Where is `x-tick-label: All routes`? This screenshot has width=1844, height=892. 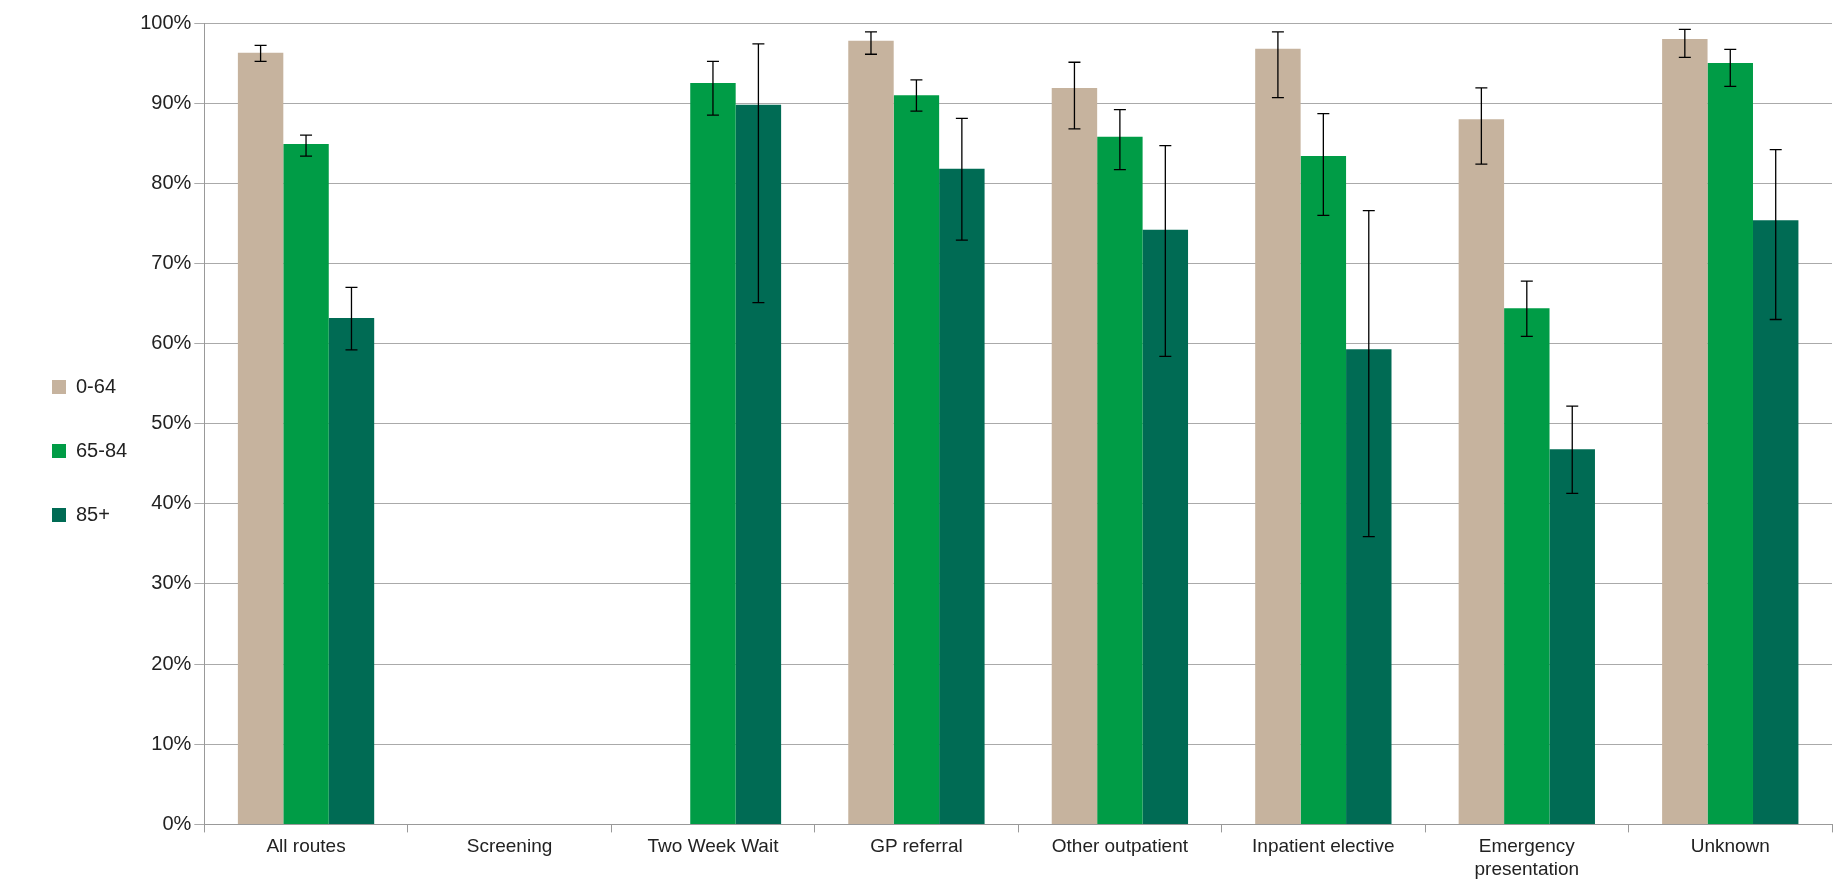
x-tick-label: All routes is located at coordinates (306, 846).